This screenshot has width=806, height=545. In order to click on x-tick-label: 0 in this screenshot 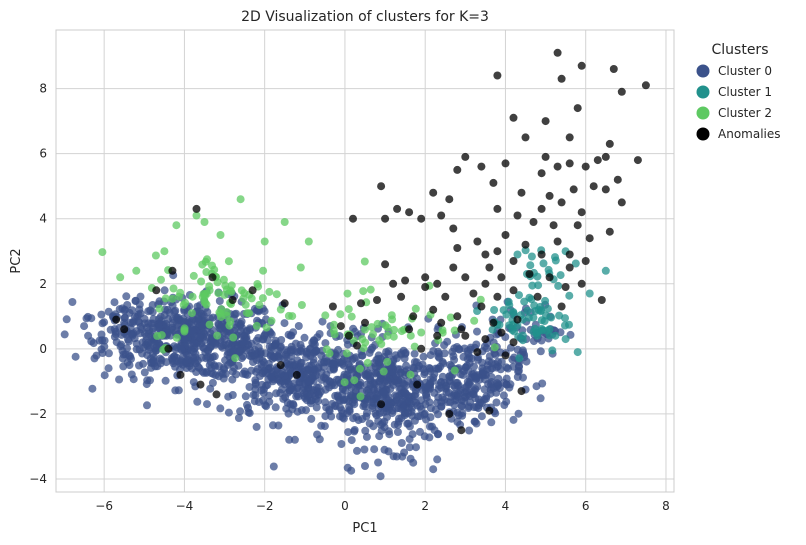, I will do `click(345, 506)`.